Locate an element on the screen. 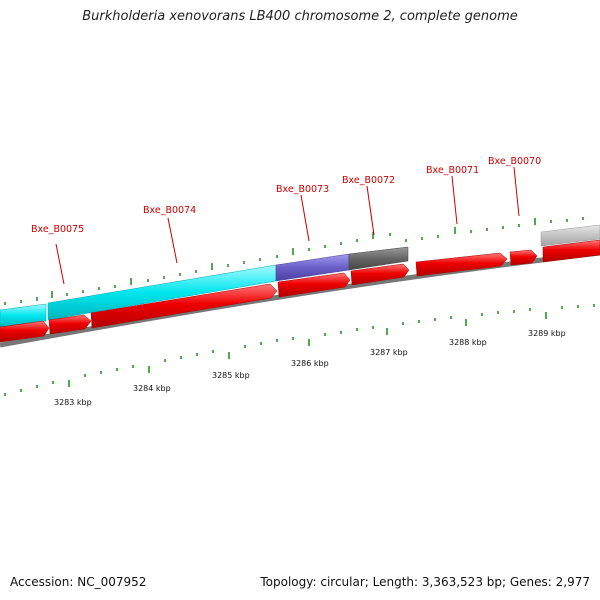 This screenshot has height=600, width=600. scale-label-3289: 3289 kbp is located at coordinates (547, 333).